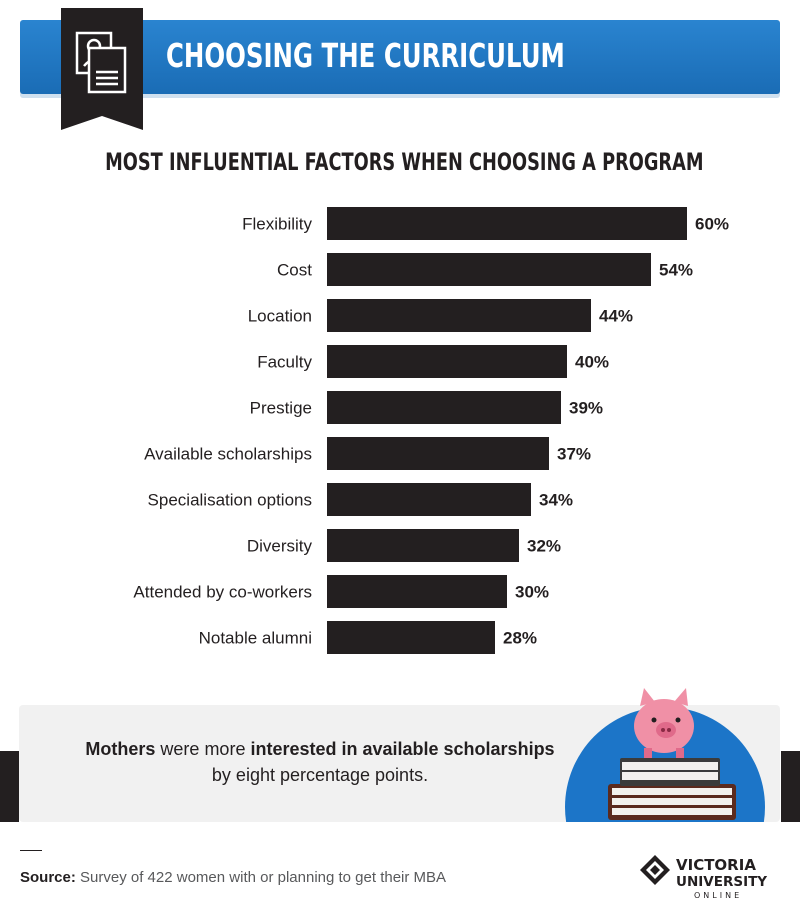 The width and height of the screenshot is (800, 911). I want to click on category-label: Prestige, so click(281, 408).